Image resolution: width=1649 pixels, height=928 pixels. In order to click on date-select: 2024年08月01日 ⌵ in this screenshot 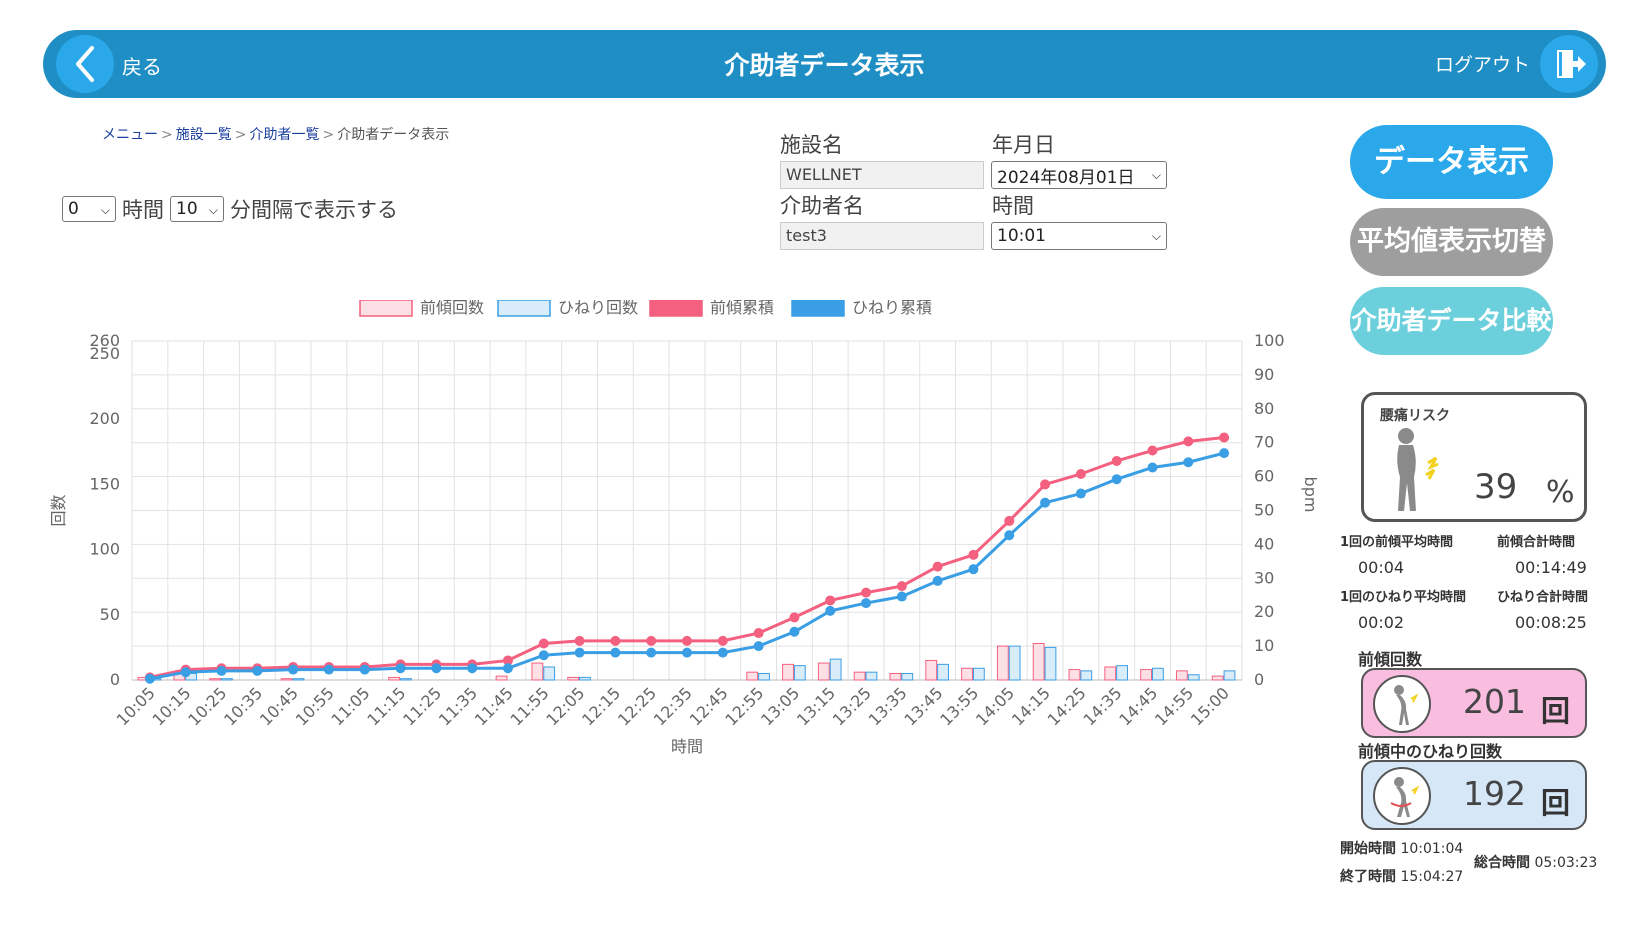, I will do `click(1079, 175)`.